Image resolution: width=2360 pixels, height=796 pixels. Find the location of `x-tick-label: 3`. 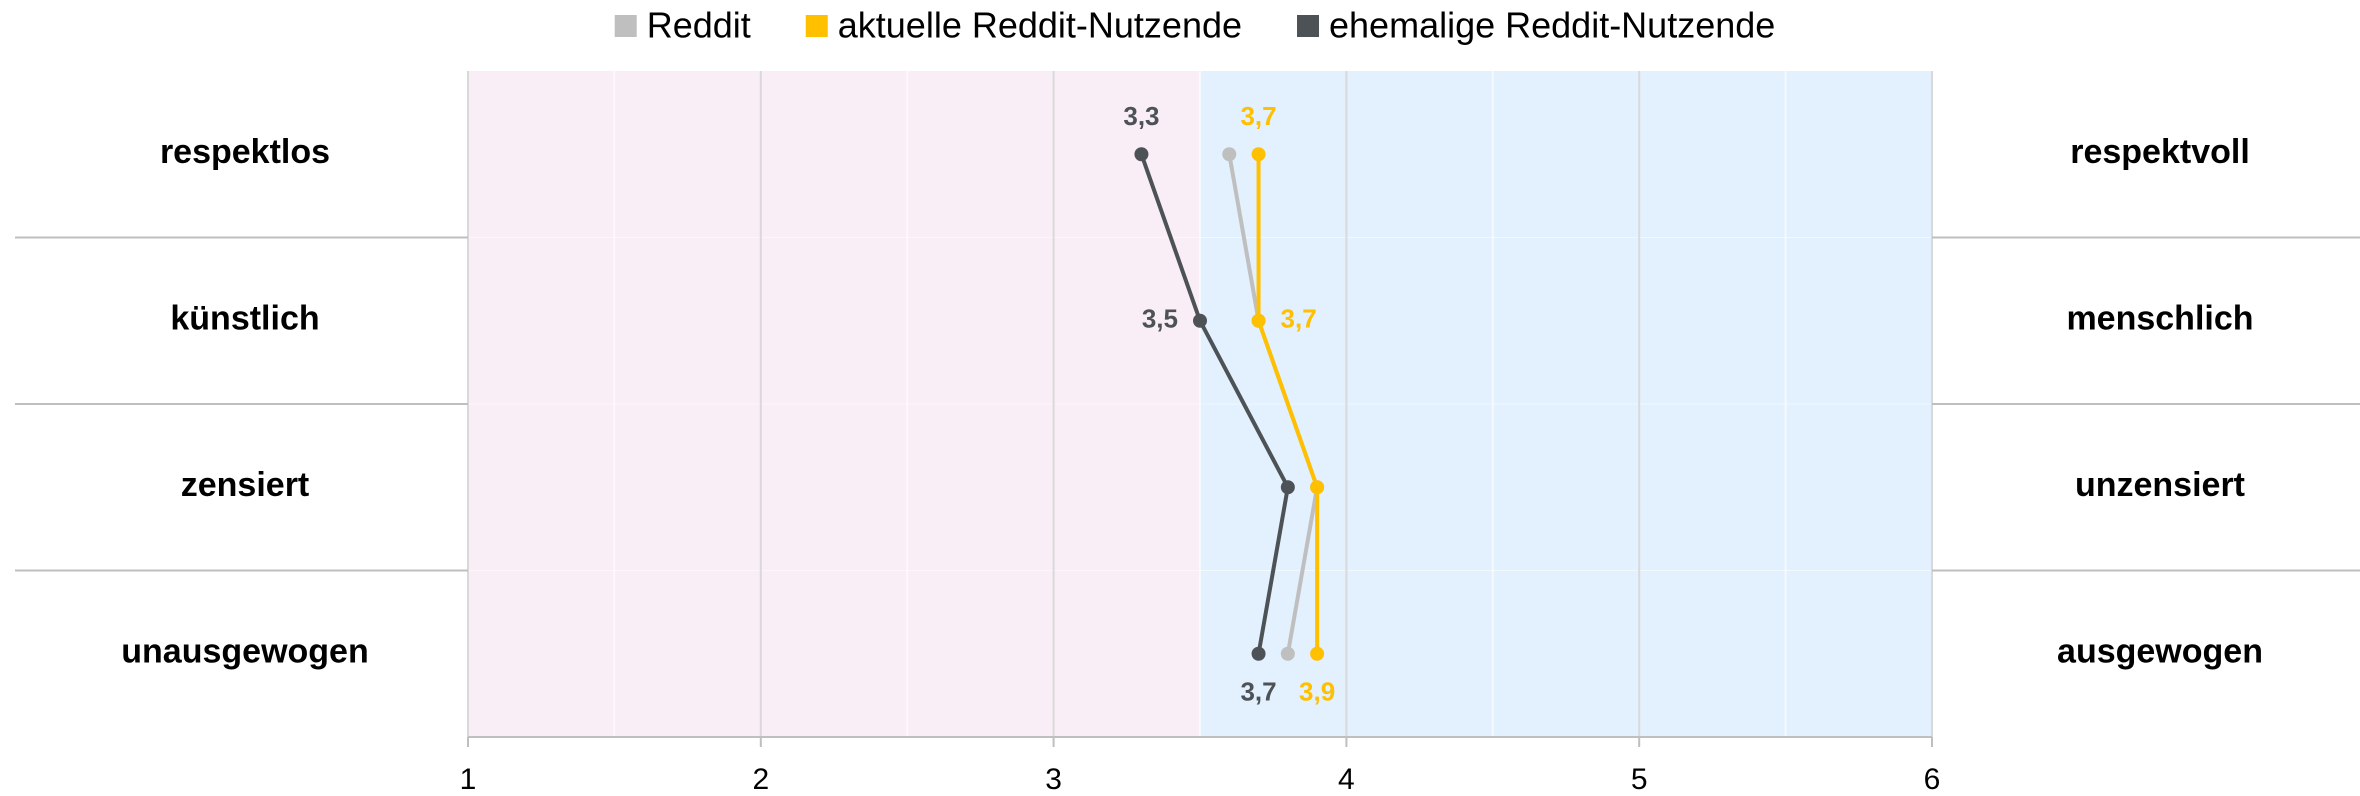

x-tick-label: 3 is located at coordinates (1053, 777).